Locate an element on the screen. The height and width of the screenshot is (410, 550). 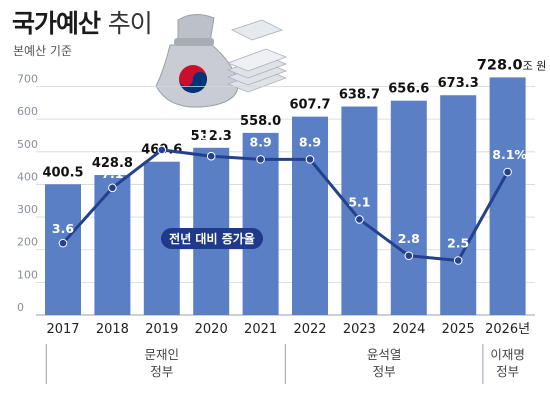
group-label-line1: 이재명 is located at coordinates (507, 354).